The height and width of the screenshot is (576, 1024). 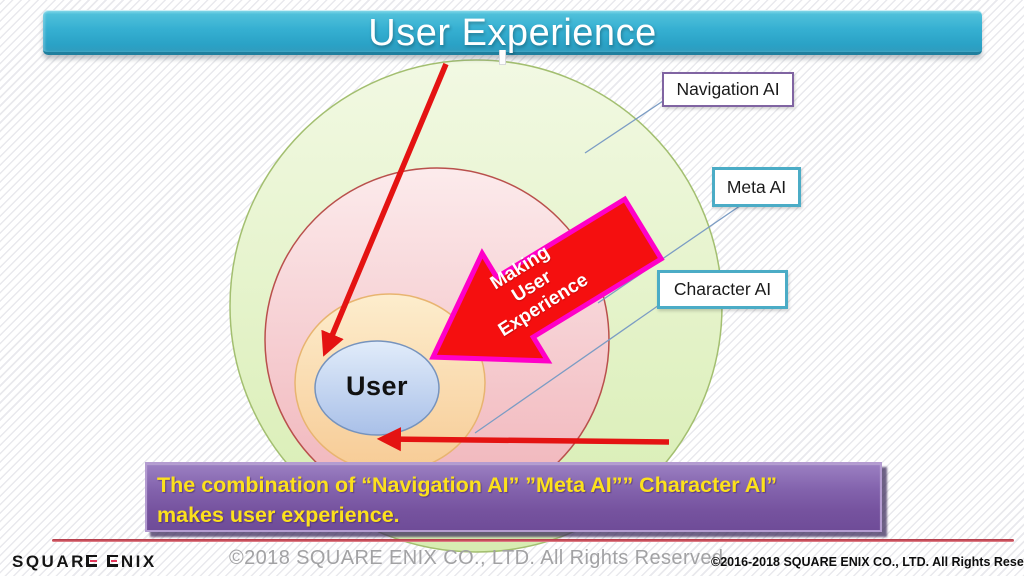 What do you see at coordinates (624, 127) in the screenshot?
I see `connector-navigation-ai` at bounding box center [624, 127].